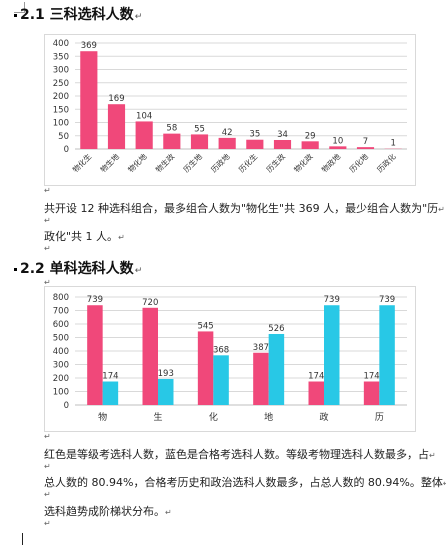  Describe the element at coordinates (268, 417) in the screenshot. I see `x-tick-label: 地` at that location.